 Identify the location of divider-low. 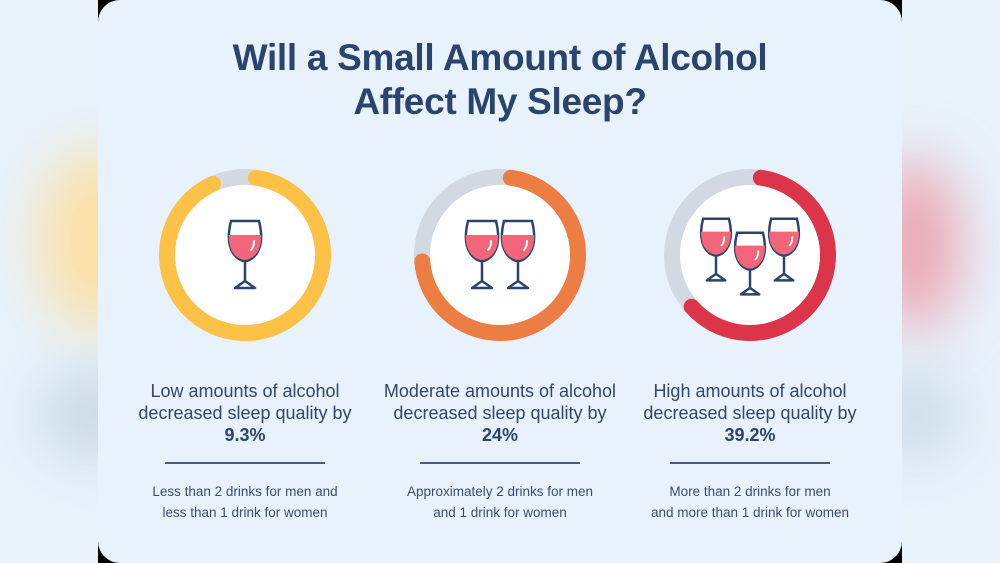
(245, 463).